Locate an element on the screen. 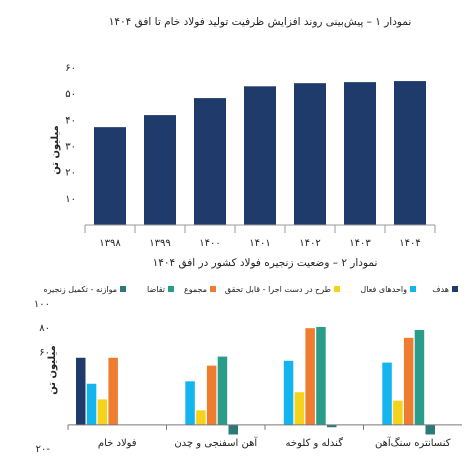 This screenshot has width=466, height=467. legend-label: موازنه - تکمیل زنجیره is located at coordinates (80, 289).